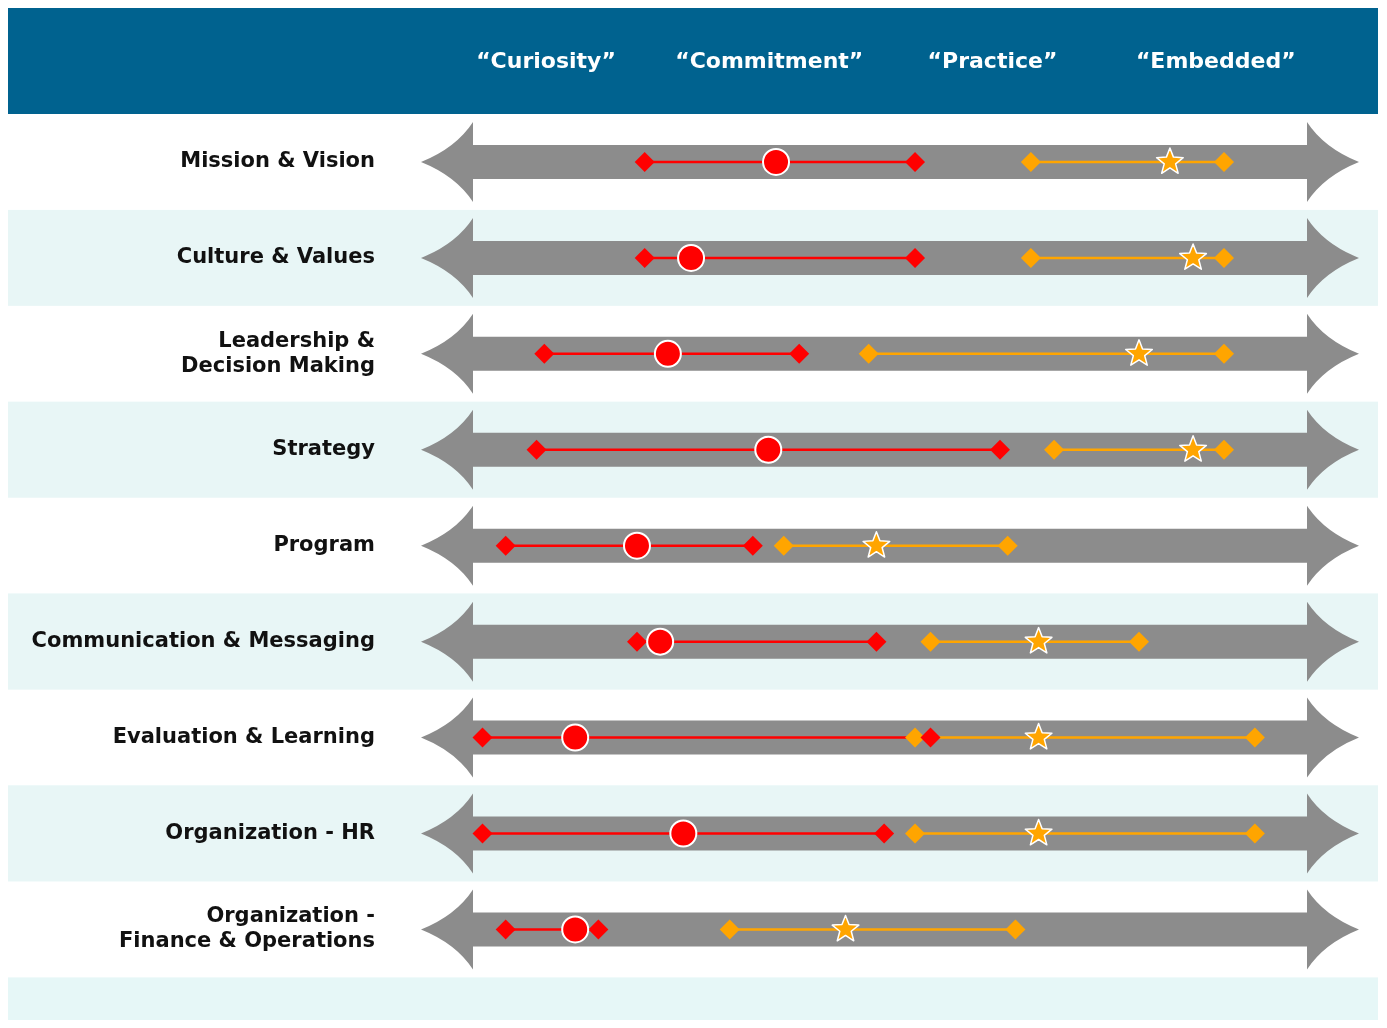 Image resolution: width=1387 pixels, height=1028 pixels. What do you see at coordinates (1215, 61) in the screenshot?
I see `text: “Embedded”` at bounding box center [1215, 61].